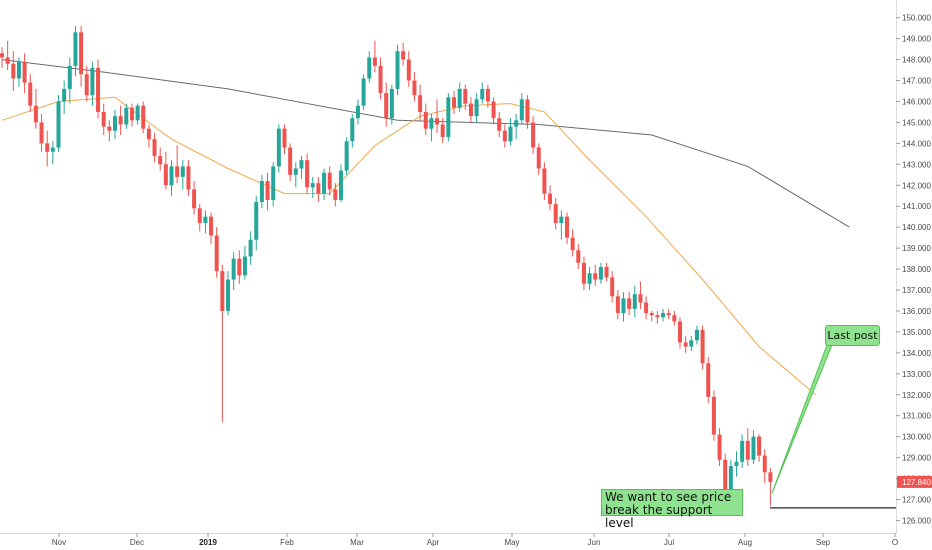  I want to click on last-price-tag-bg, so click(914, 481).